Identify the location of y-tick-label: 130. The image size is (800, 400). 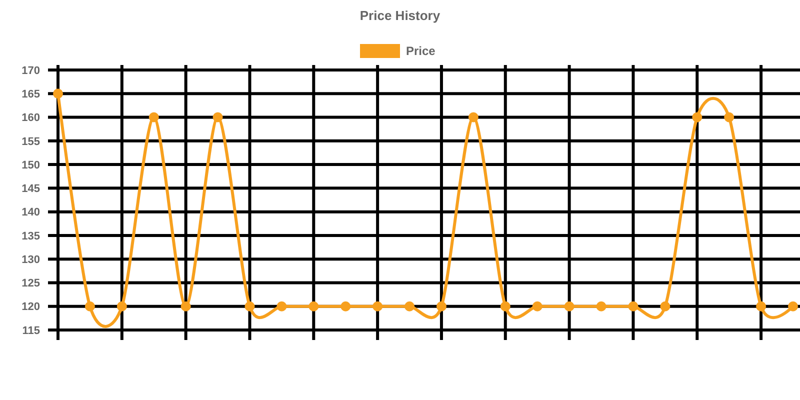
(31, 260).